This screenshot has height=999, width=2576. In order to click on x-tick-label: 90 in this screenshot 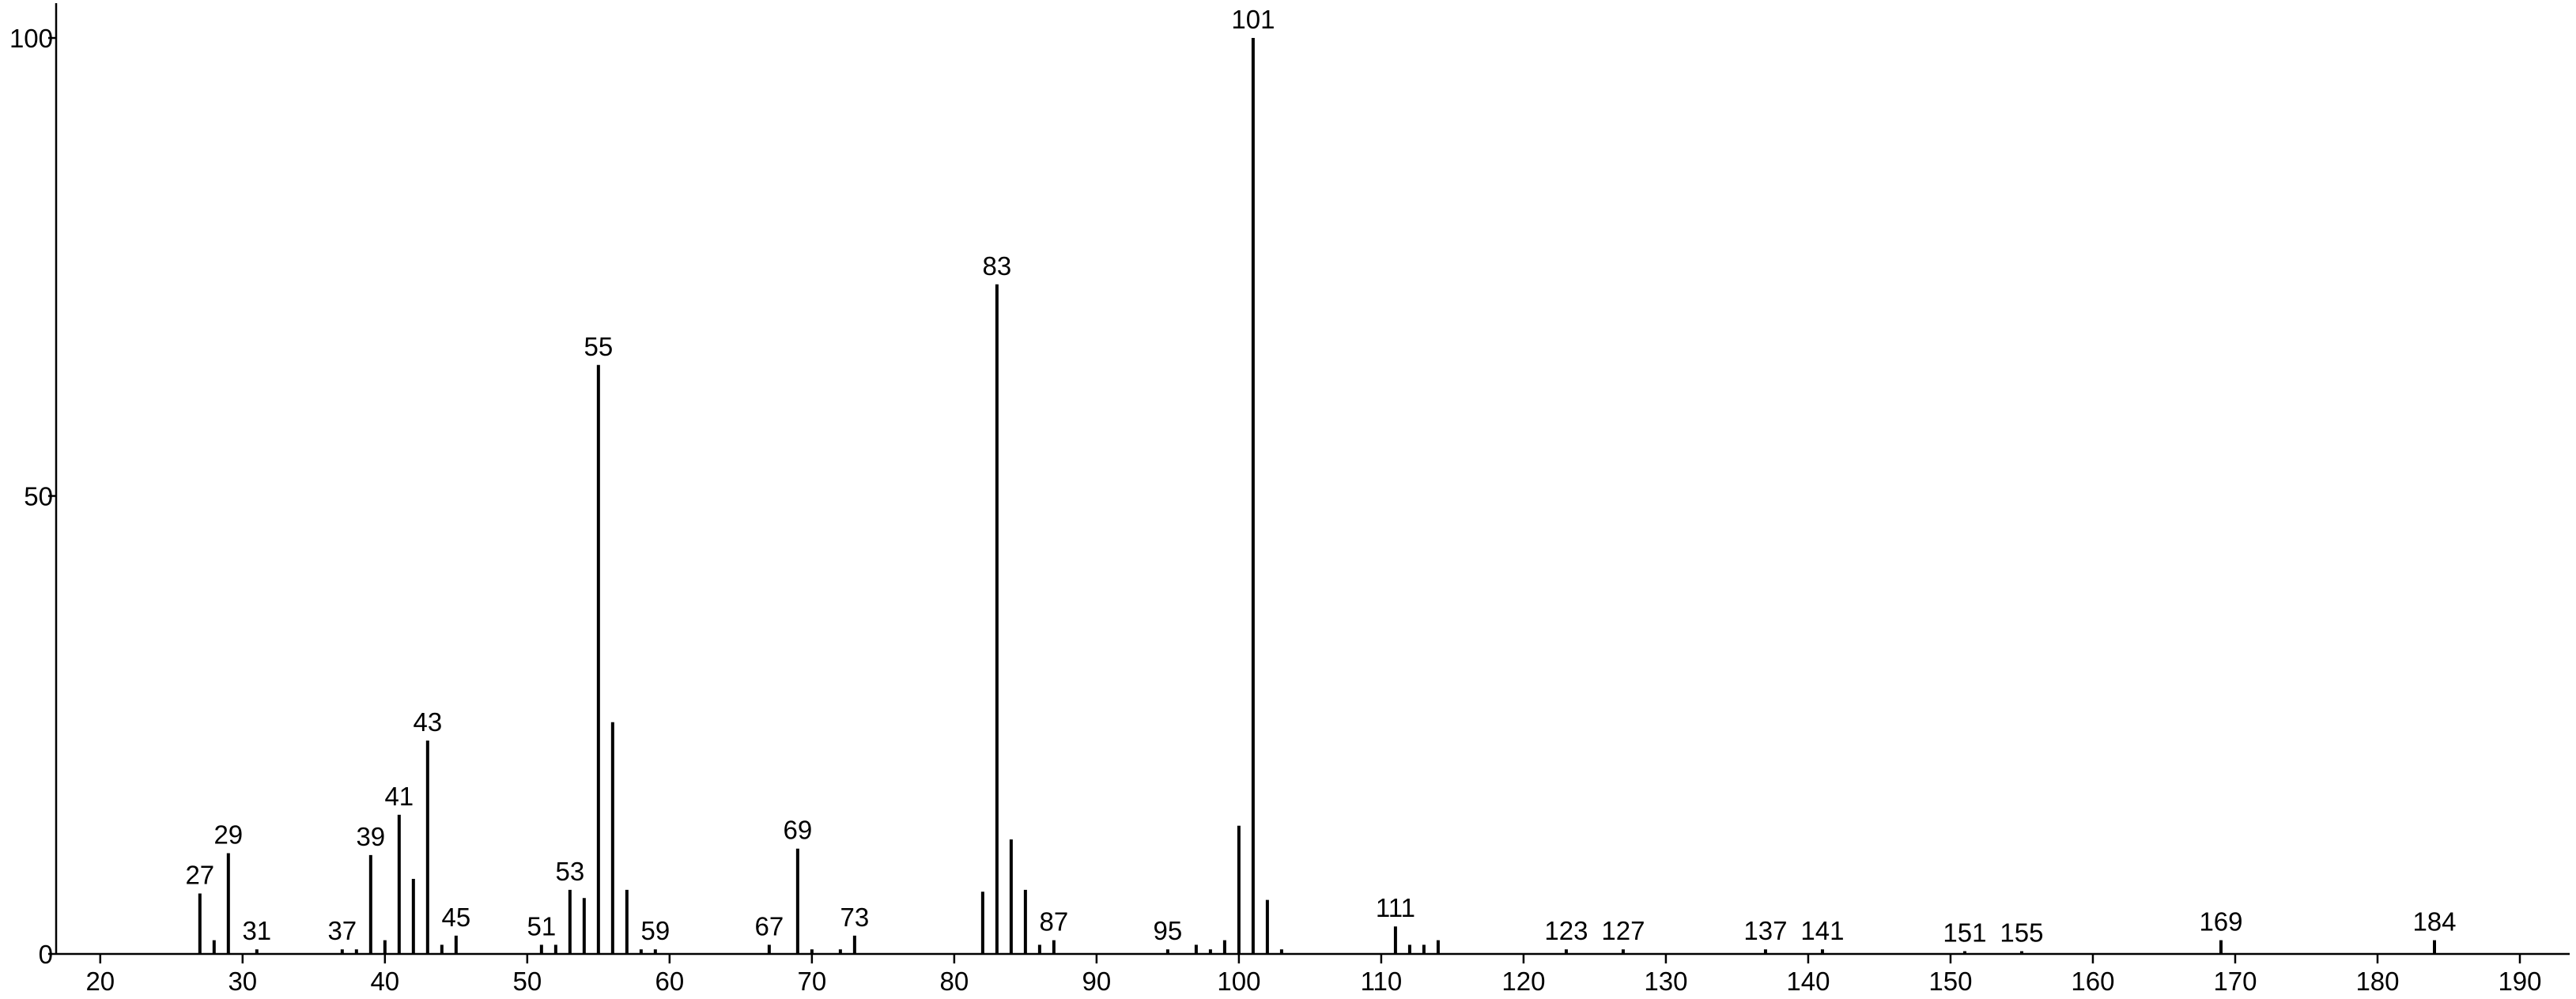, I will do `click(1097, 981)`.